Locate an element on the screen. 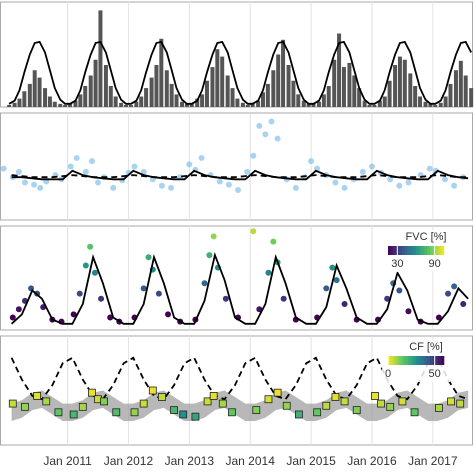 This screenshot has height=474, width=474. colorbar: CF [%] 0 50 is located at coordinates (416, 361).